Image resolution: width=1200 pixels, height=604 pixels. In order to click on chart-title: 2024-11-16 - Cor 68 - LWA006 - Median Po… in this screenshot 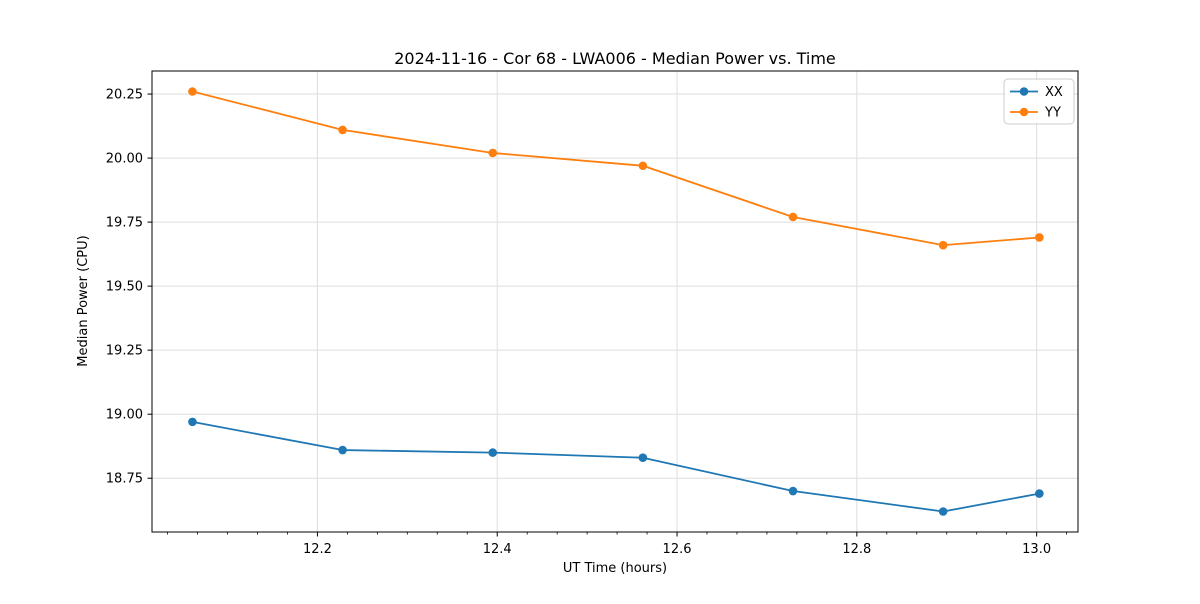, I will do `click(615, 58)`.